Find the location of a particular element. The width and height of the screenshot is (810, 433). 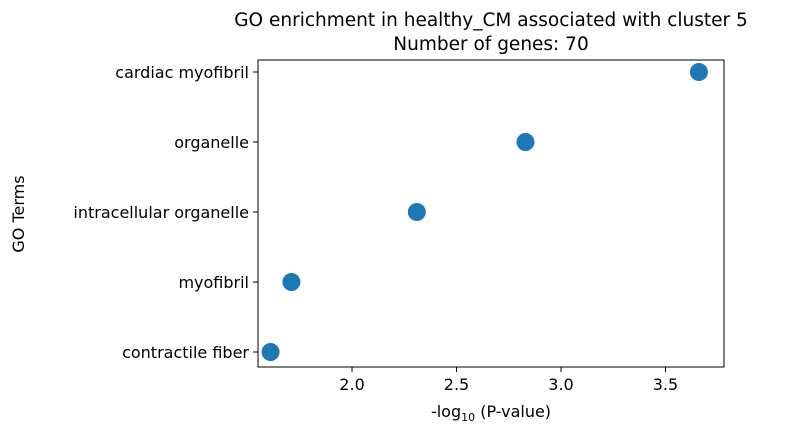

y-tick-label: contractile fiber is located at coordinates (185, 352).